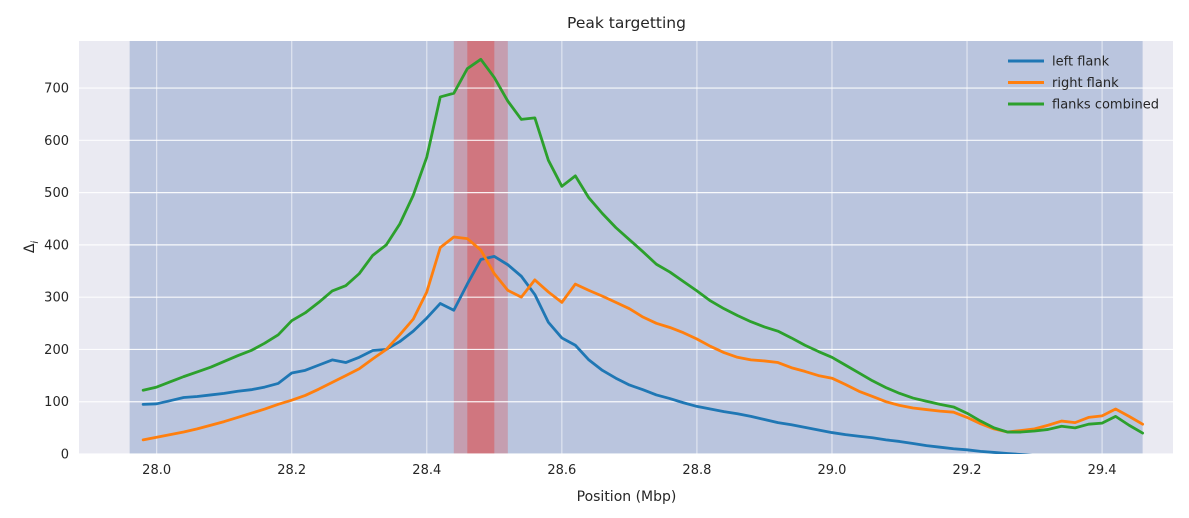  What do you see at coordinates (56, 89) in the screenshot?
I see `y-tick-label: 700` at bounding box center [56, 89].